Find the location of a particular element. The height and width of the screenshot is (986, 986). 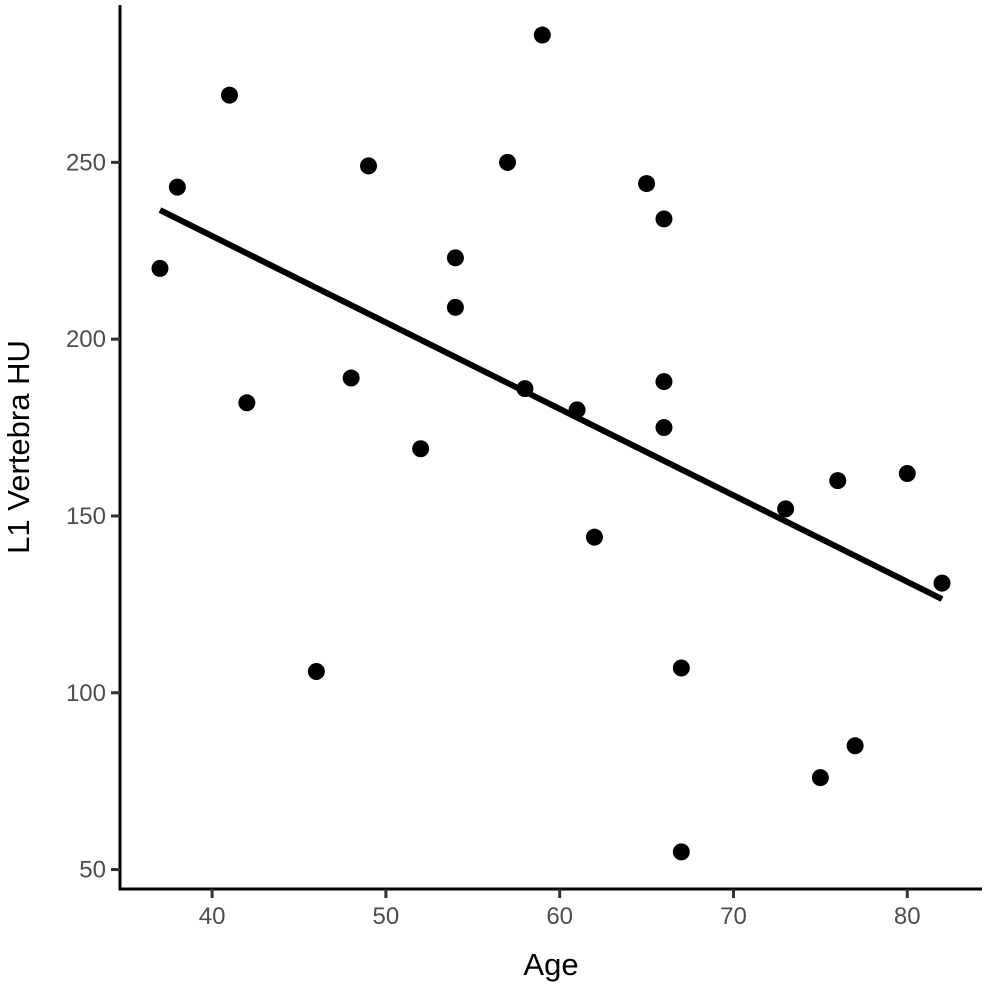

x-axis-title: Age is located at coordinates (550, 964).